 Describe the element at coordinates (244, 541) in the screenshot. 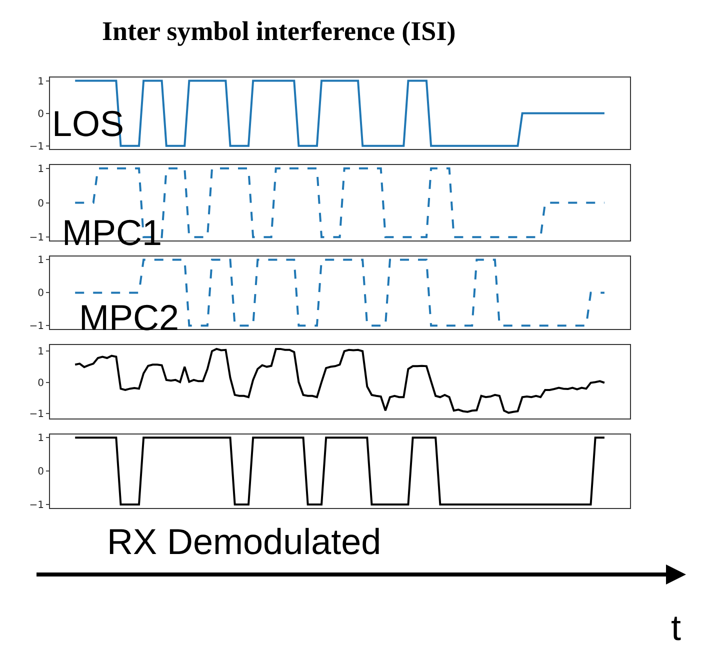

I see `series-label: RX Demodulated` at that location.